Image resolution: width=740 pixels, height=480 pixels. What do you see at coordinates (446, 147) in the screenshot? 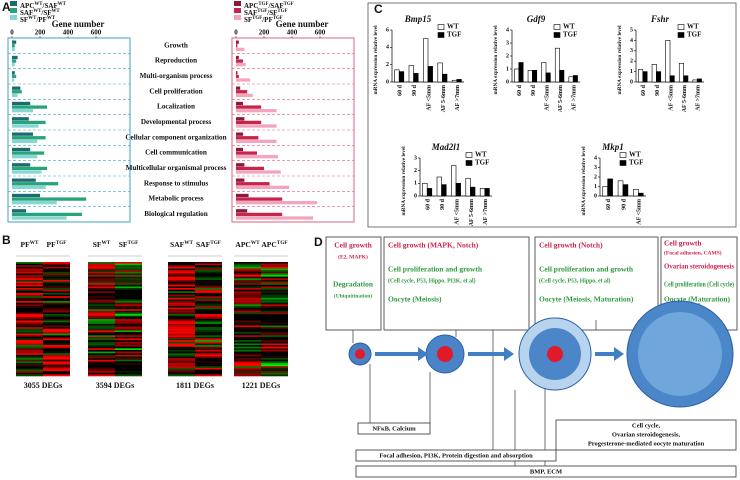
I see `chart-title: Mad2l1` at bounding box center [446, 147].